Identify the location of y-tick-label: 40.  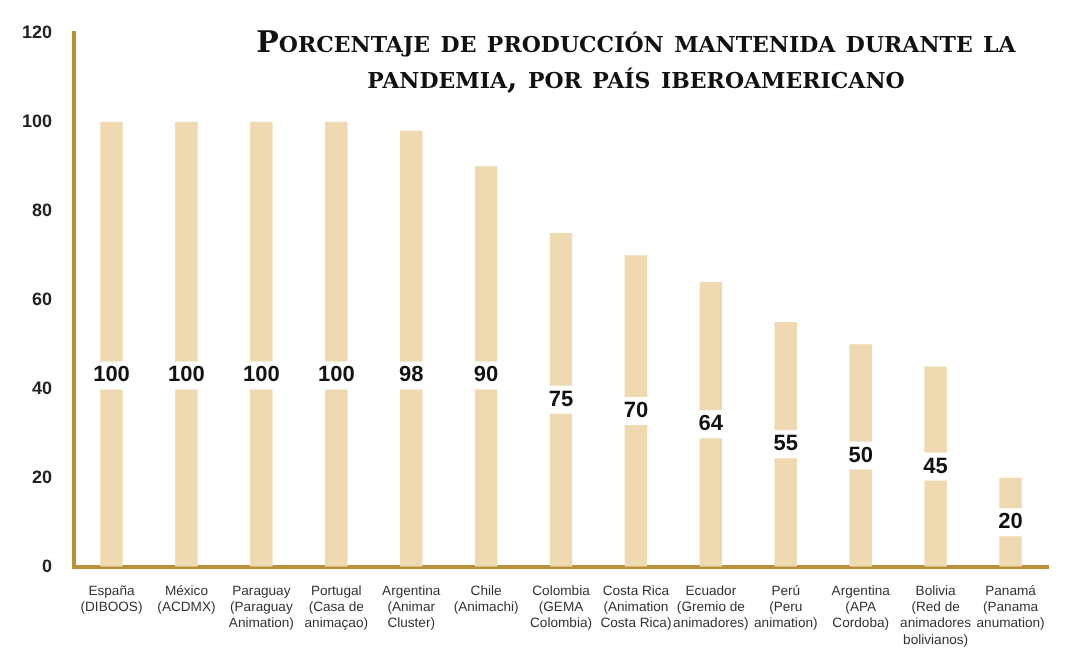
(42, 387).